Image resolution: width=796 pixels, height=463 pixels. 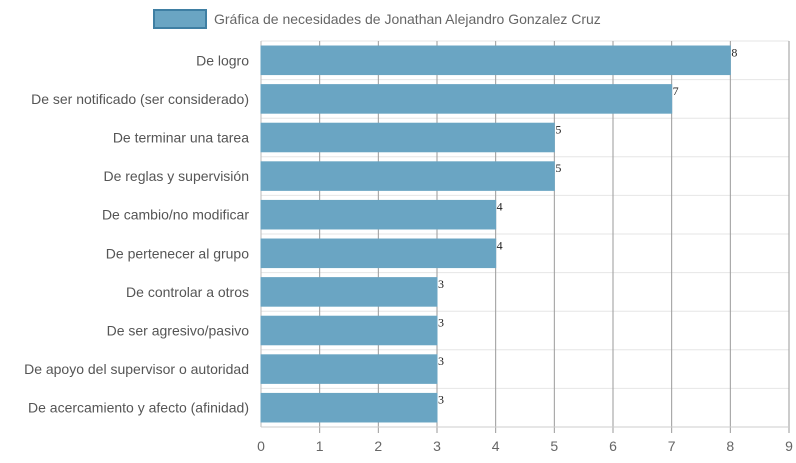 What do you see at coordinates (496, 446) in the screenshot?
I see `x-tick-label: 4` at bounding box center [496, 446].